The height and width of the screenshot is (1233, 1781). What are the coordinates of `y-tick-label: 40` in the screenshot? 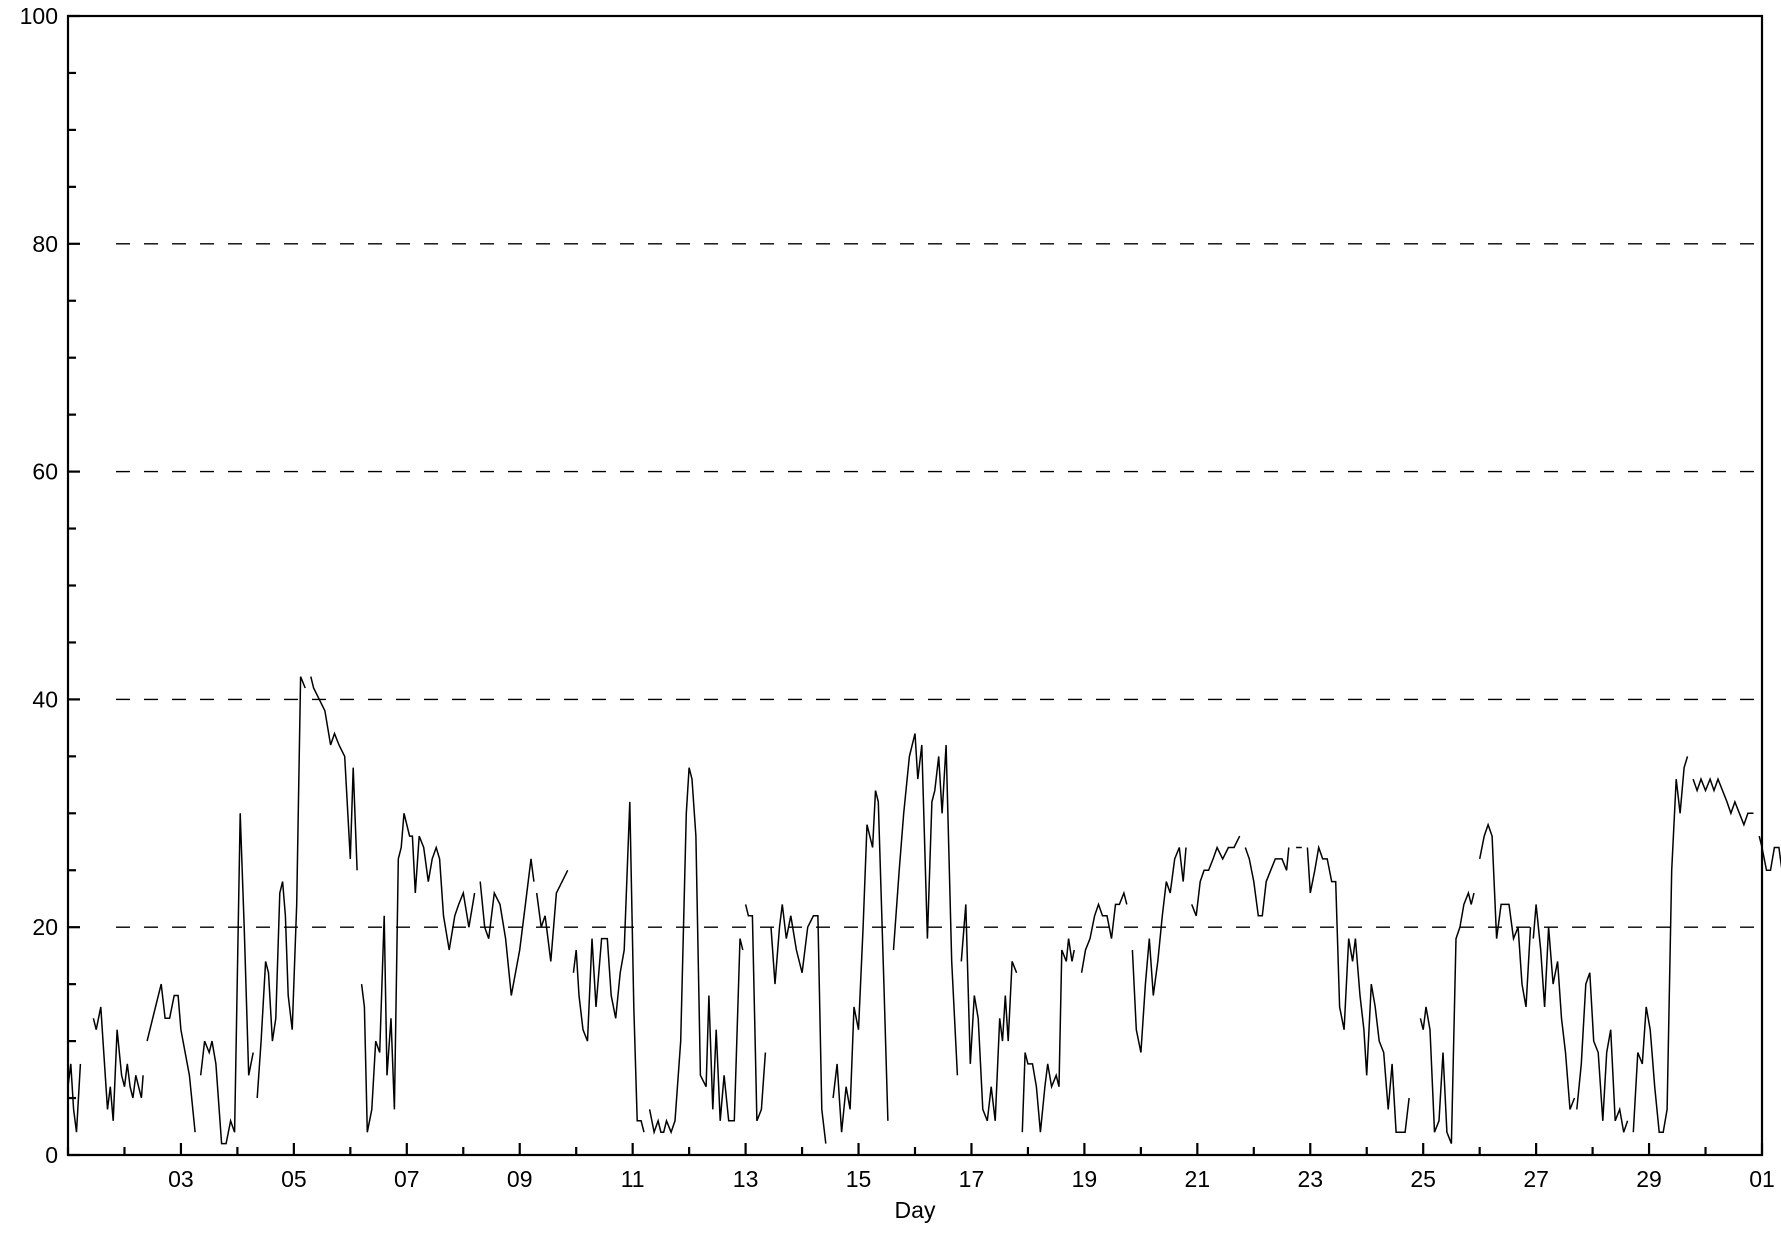 It's located at (45, 699).